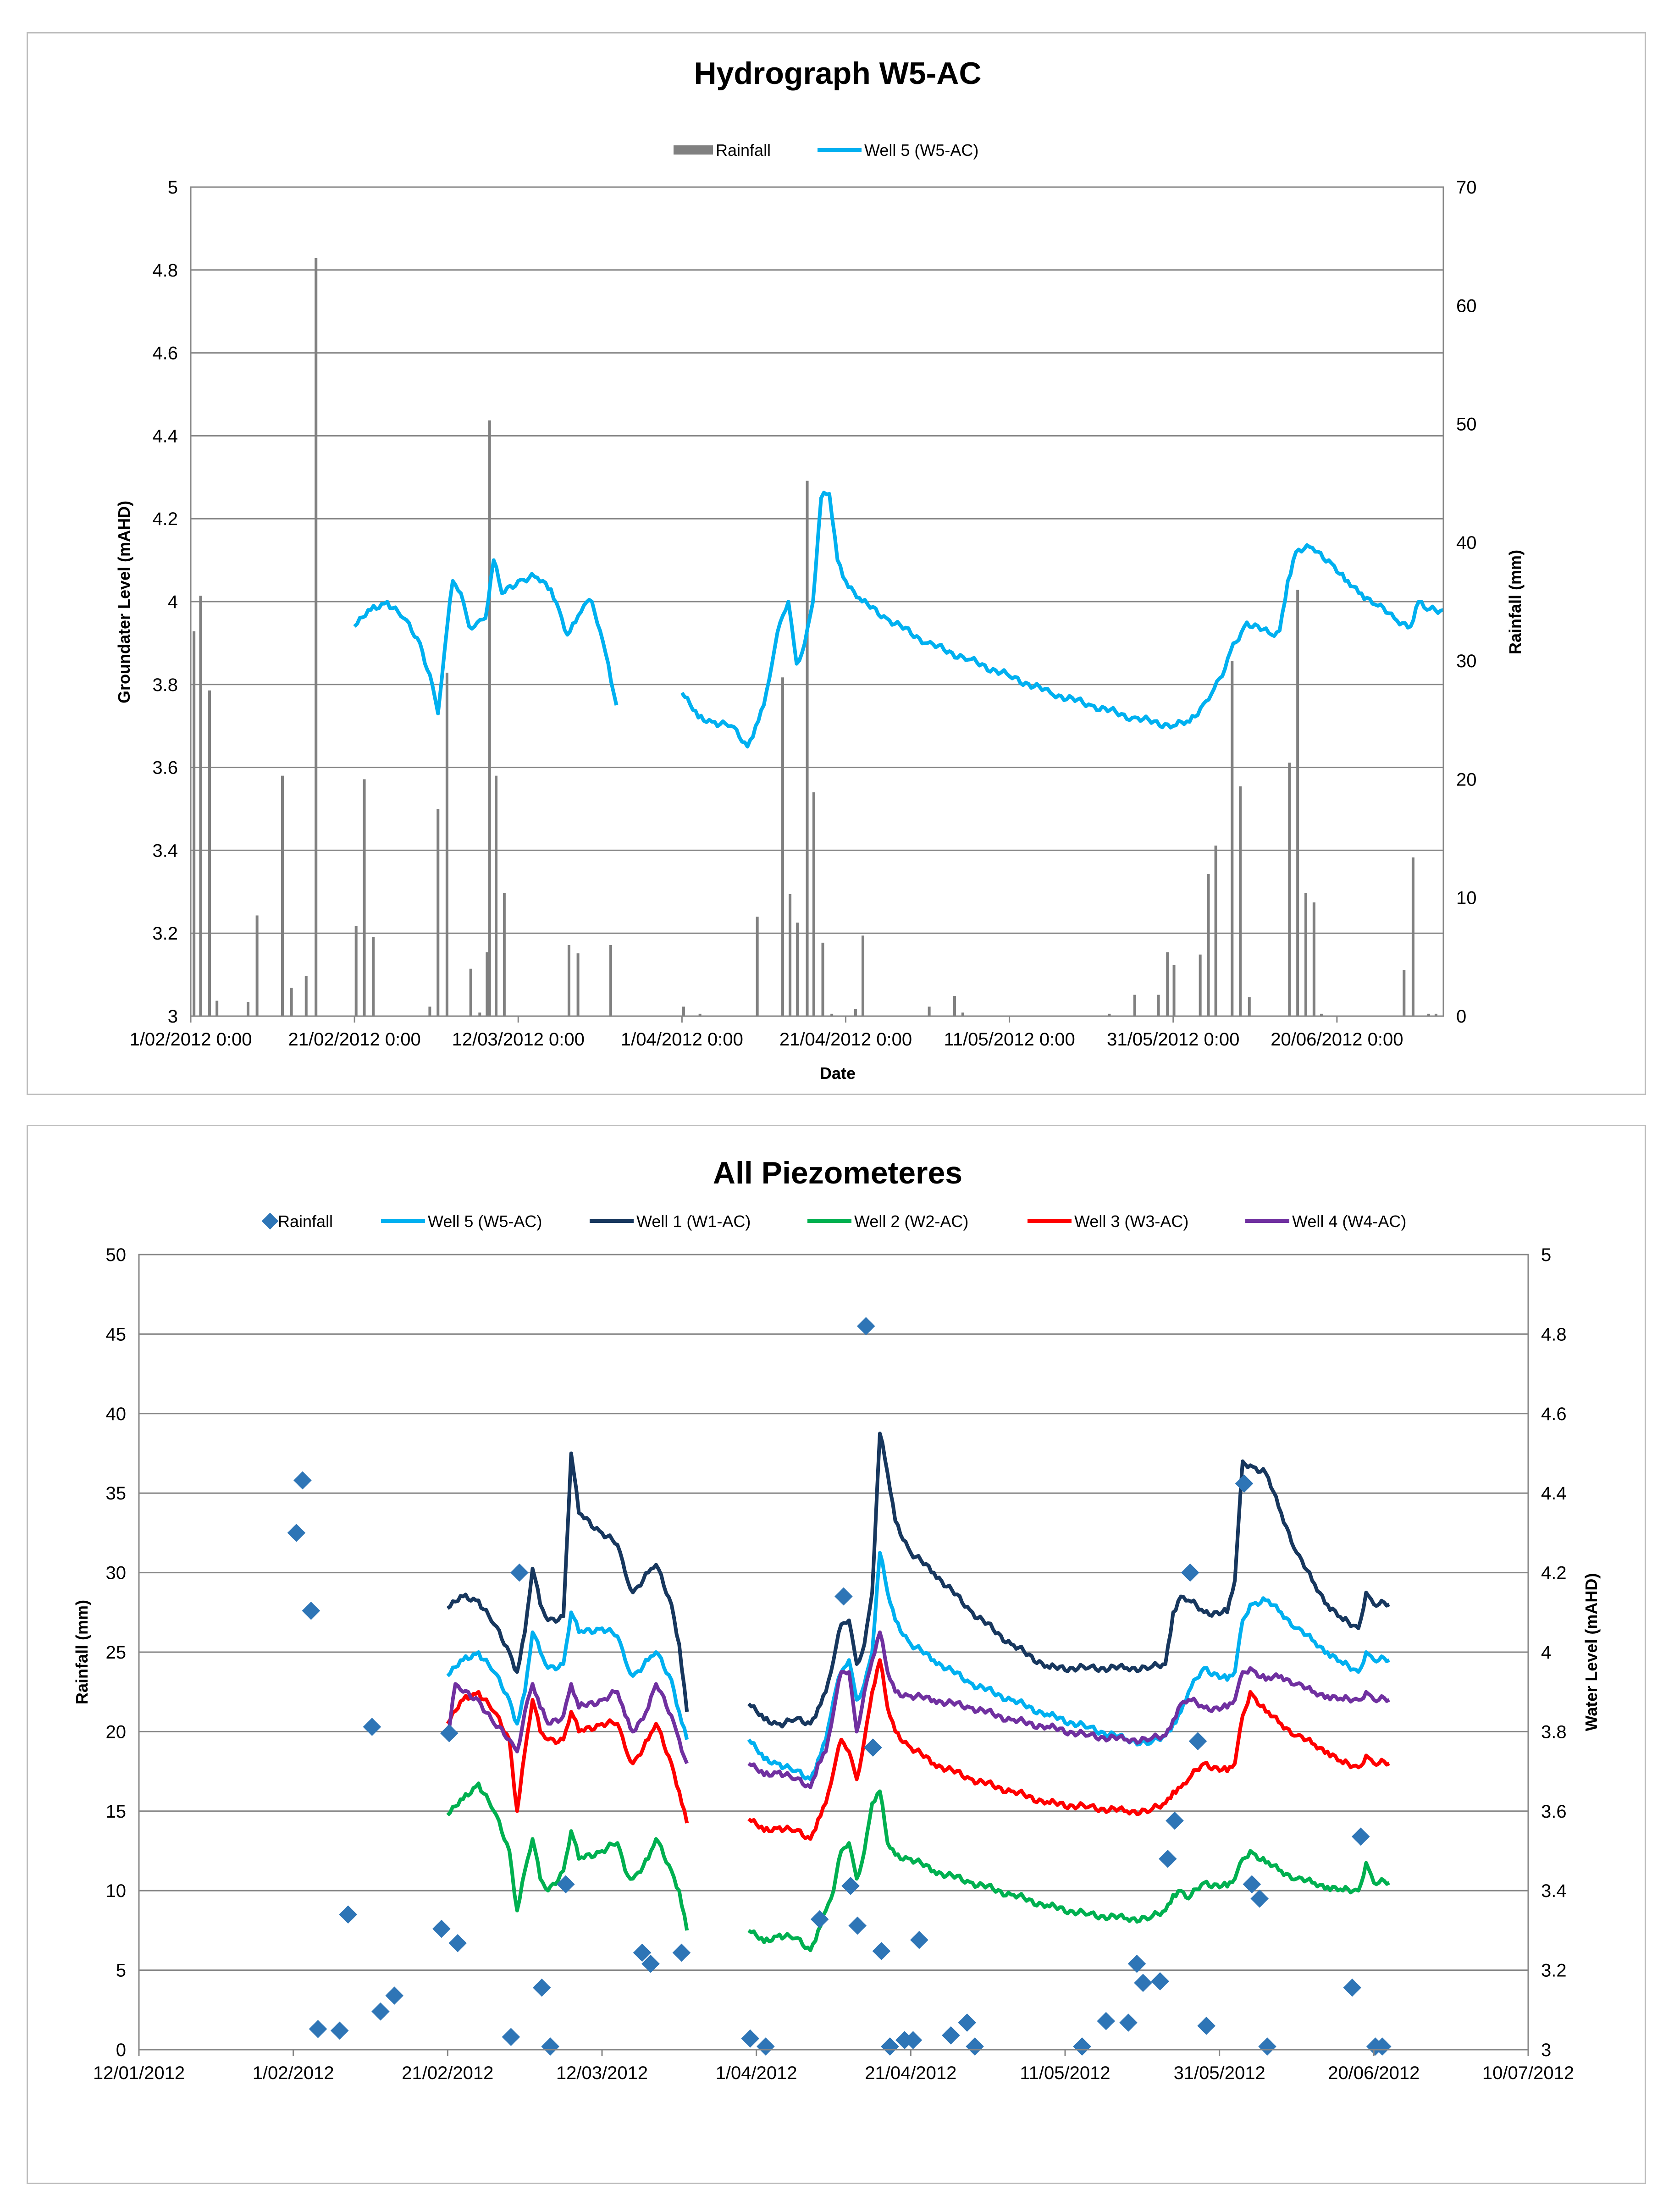  I want to click on left-tick-label: 4.4, so click(165, 436).